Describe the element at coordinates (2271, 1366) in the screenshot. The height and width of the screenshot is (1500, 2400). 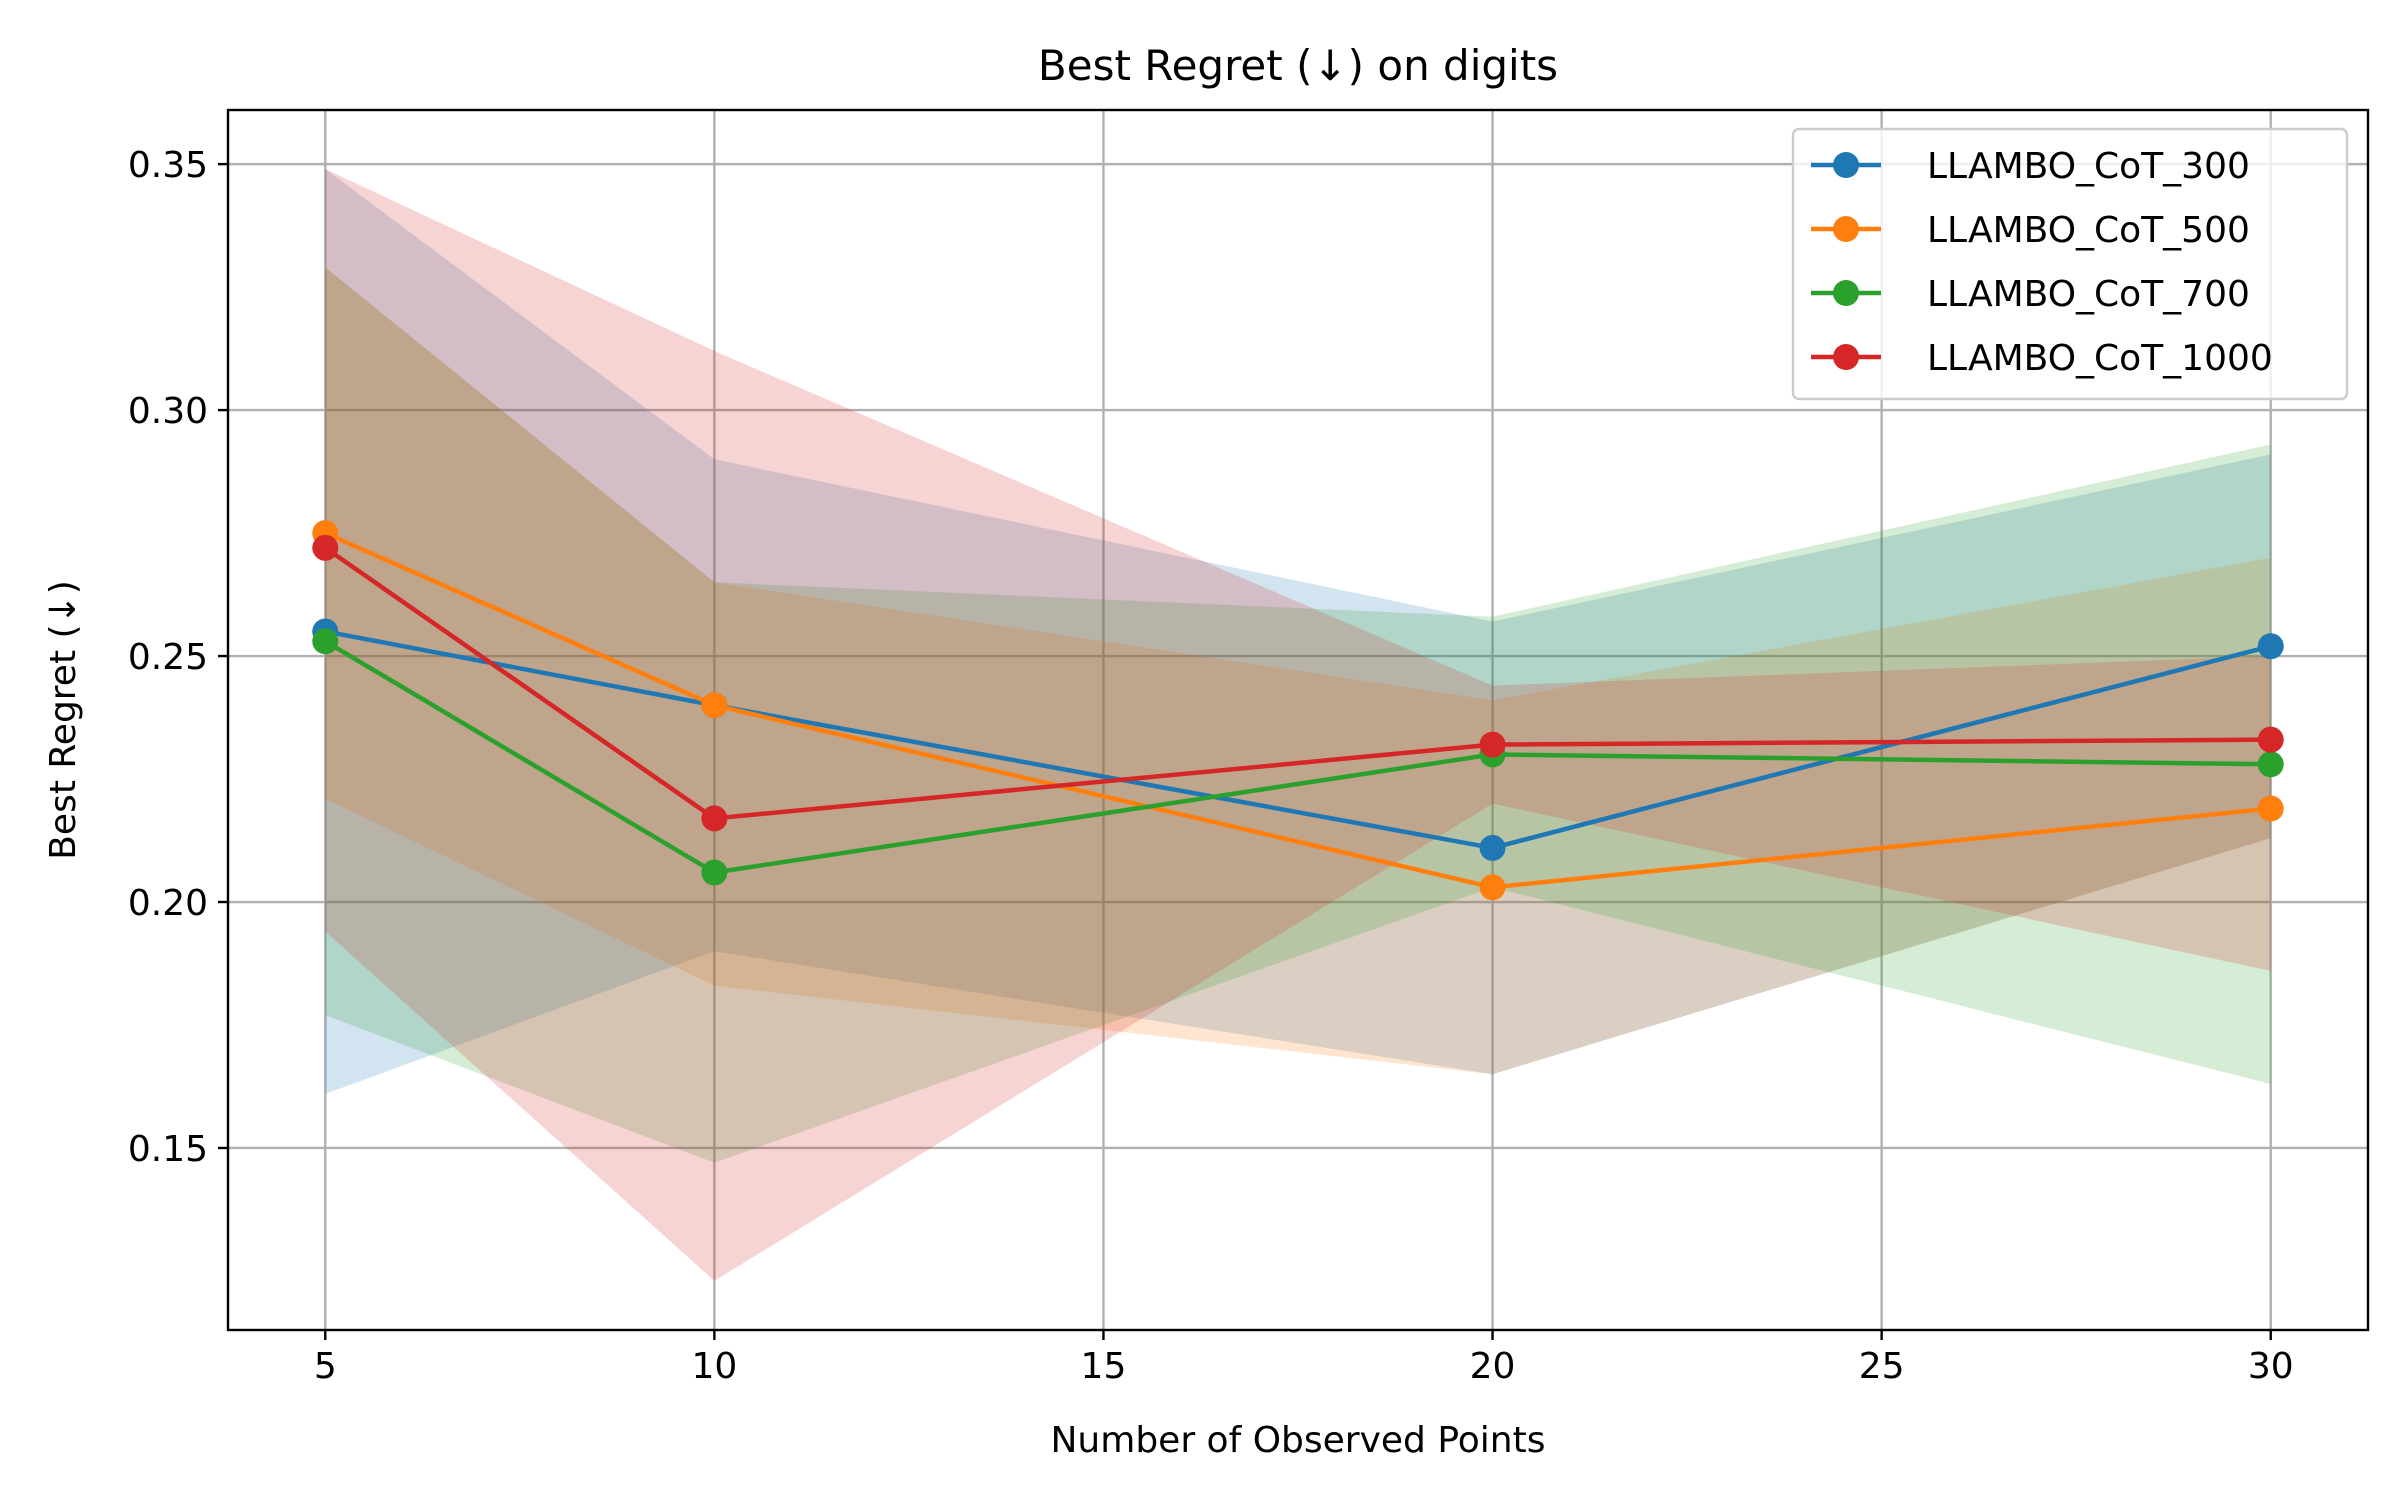
I see `x-tick-label: 30` at that location.